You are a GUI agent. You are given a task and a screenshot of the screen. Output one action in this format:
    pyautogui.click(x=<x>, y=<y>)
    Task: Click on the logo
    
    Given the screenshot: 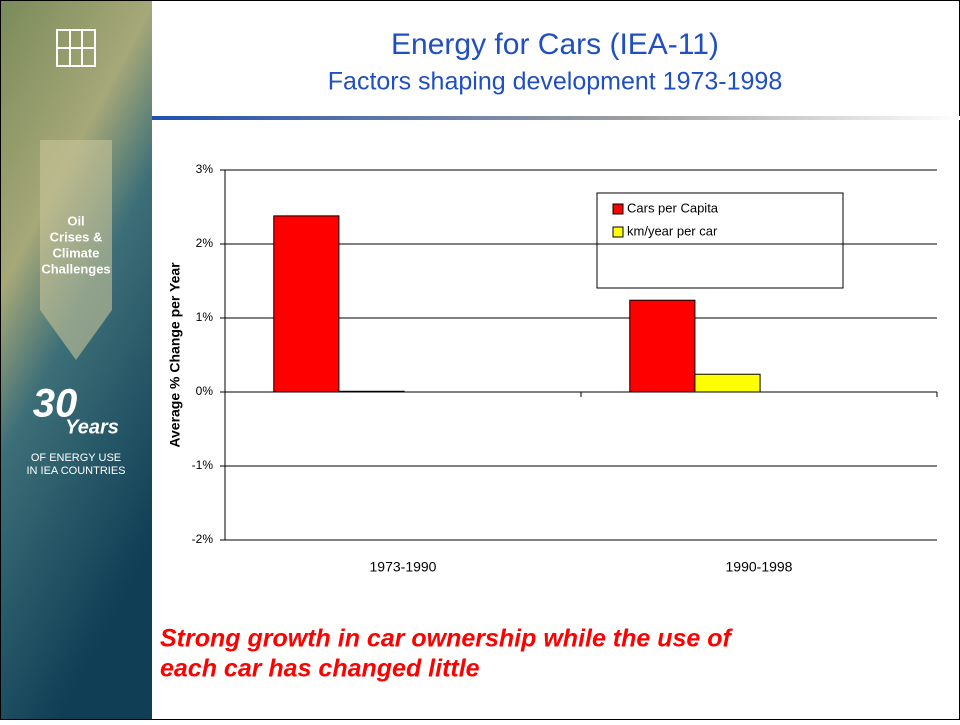 What is the action you would take?
    pyautogui.click(x=76, y=48)
    